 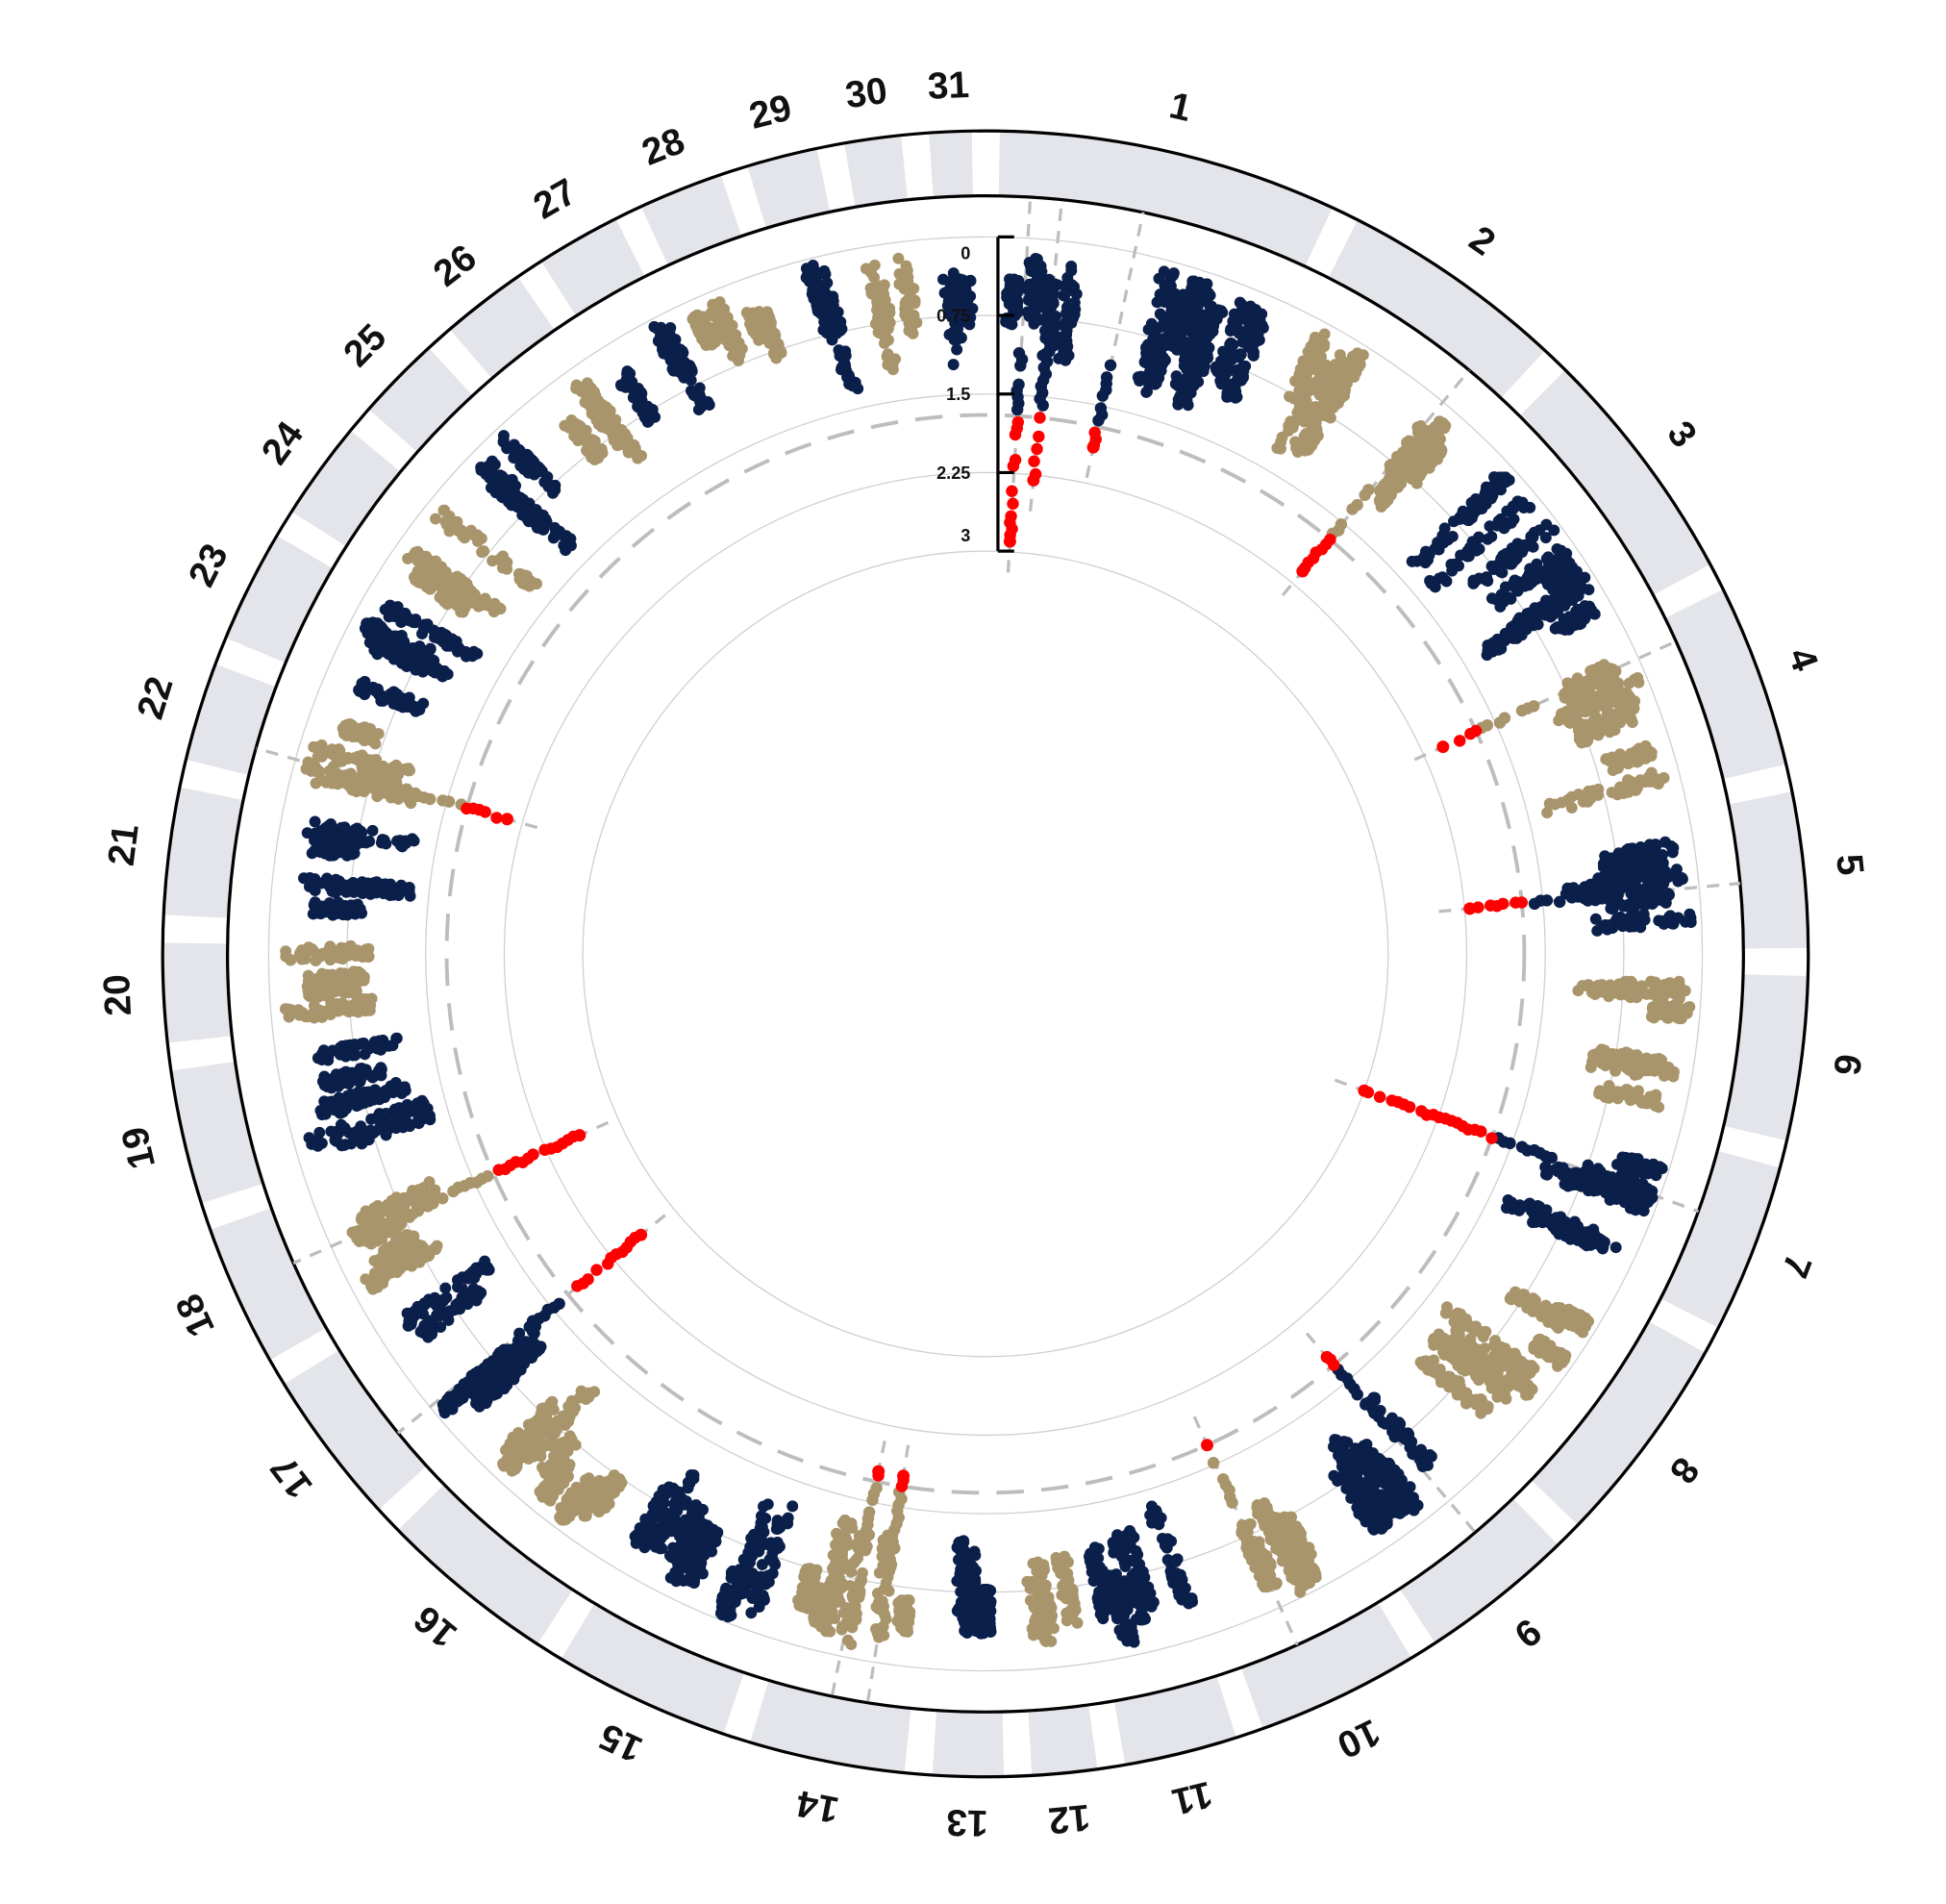 I want to click on hit-guide-line, so click(x=1245, y=1530).